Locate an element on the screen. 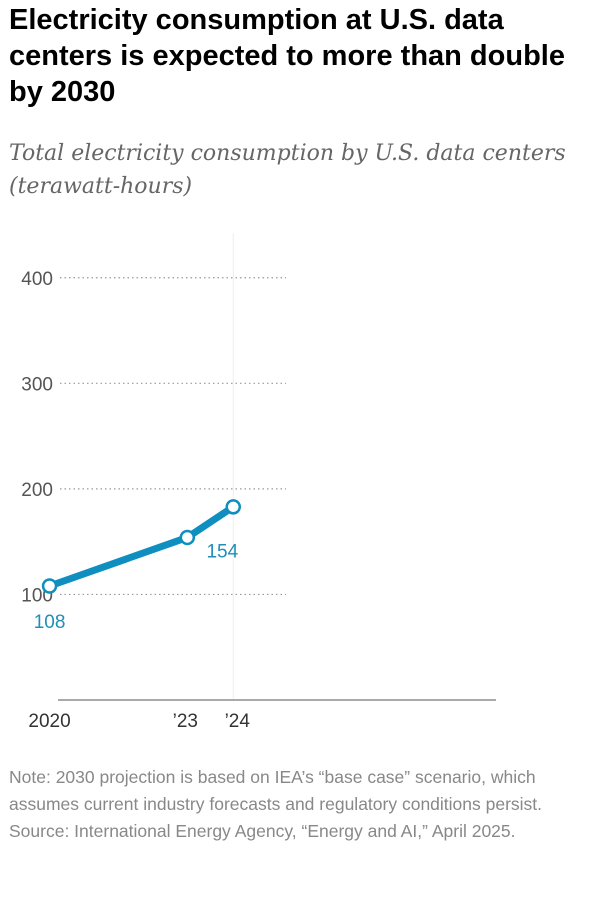 The image size is (591, 911). x-tick-label-2024: ’24 is located at coordinates (238, 721).